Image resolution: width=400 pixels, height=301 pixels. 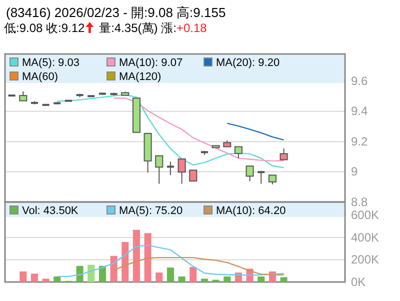 I want to click on y-tick-label: 600K, so click(x=365, y=215).